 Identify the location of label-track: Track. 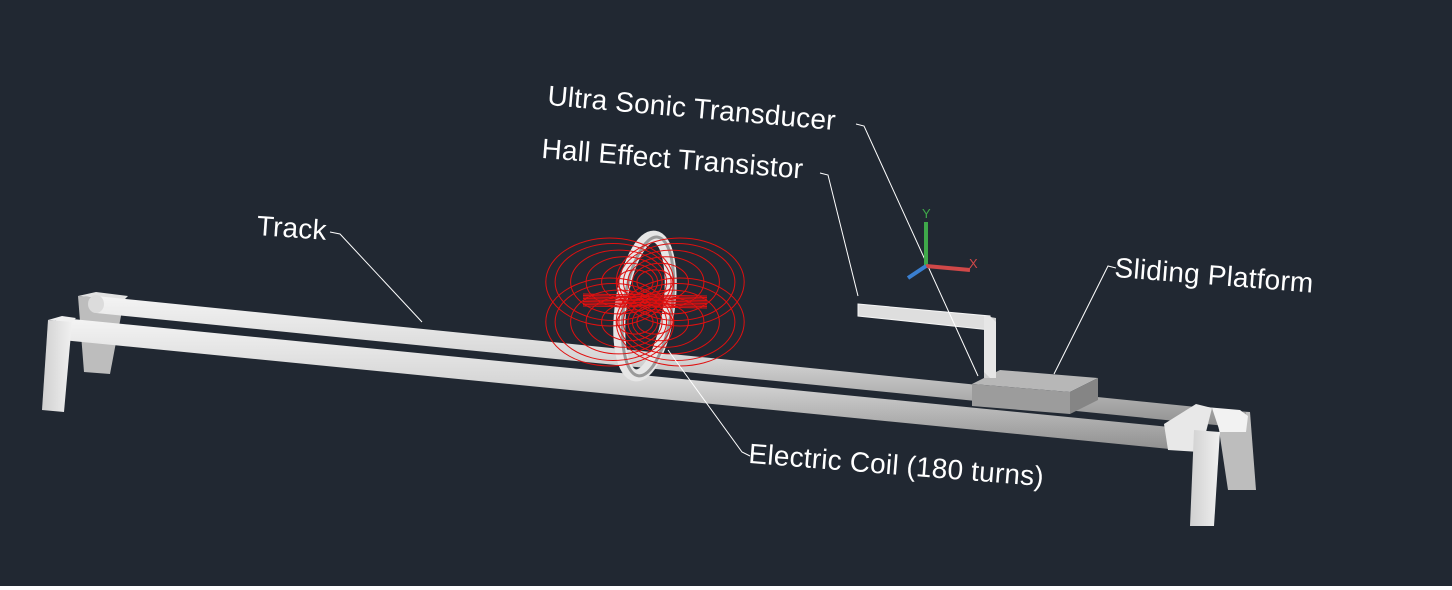
(291, 228).